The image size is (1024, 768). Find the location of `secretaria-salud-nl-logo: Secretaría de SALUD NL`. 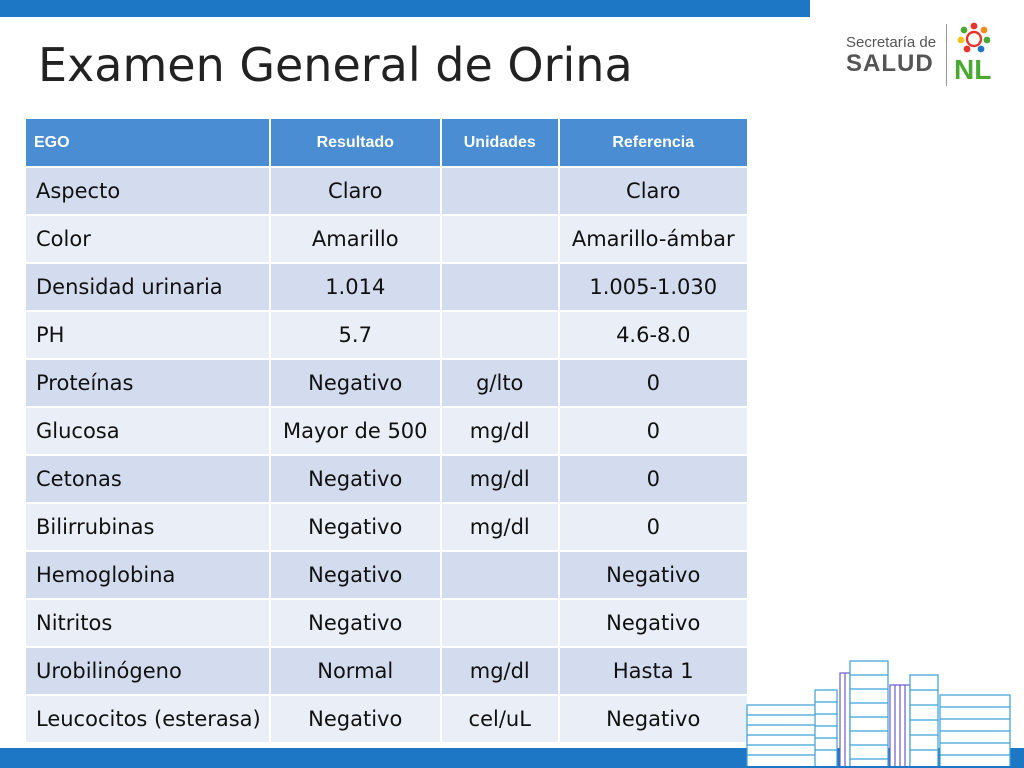

secretaria-salud-nl-logo: Secretaría de SALUD NL is located at coordinates (928, 54).